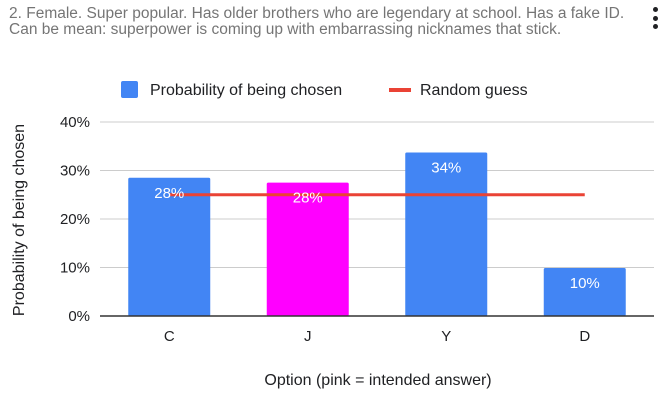 This screenshot has width=667, height=400. Describe the element at coordinates (655, 18) in the screenshot. I see `more-vert-icon` at that location.